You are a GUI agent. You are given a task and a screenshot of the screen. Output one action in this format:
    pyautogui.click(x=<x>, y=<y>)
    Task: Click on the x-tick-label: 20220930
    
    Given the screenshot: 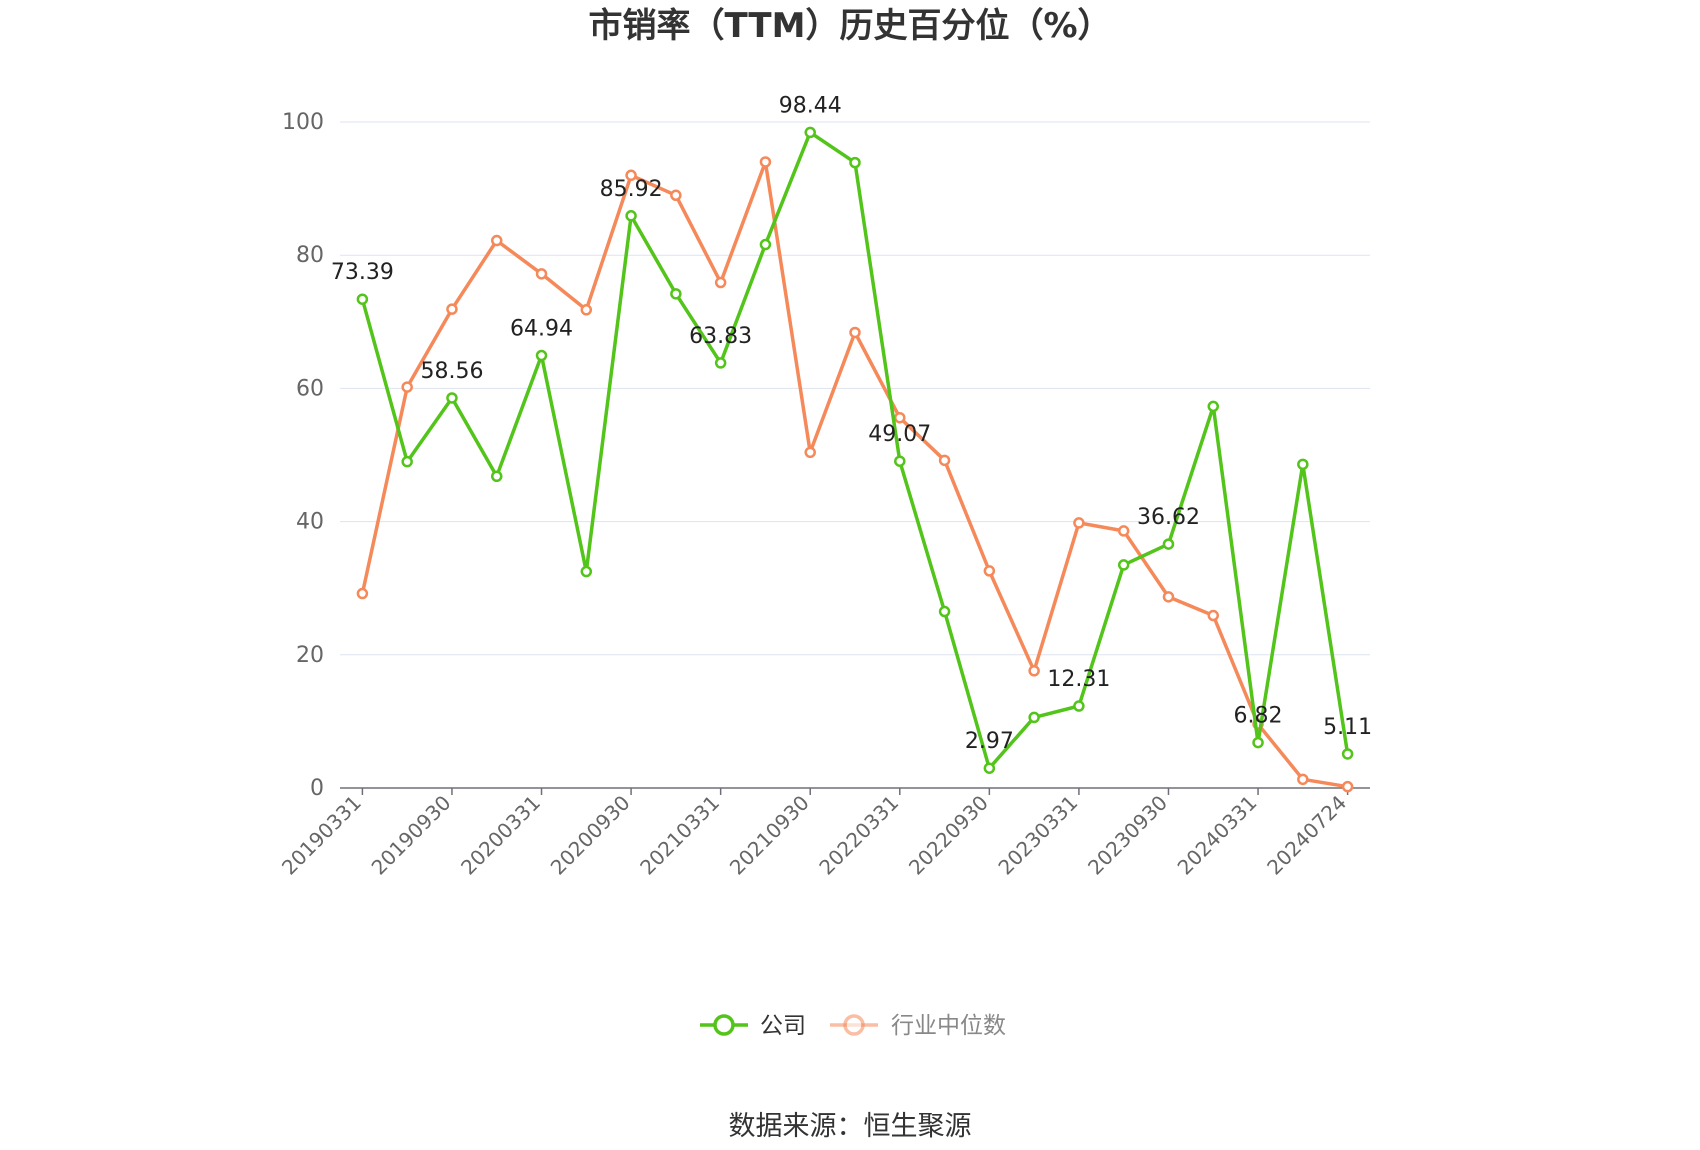 What is the action you would take?
    pyautogui.click(x=948, y=835)
    